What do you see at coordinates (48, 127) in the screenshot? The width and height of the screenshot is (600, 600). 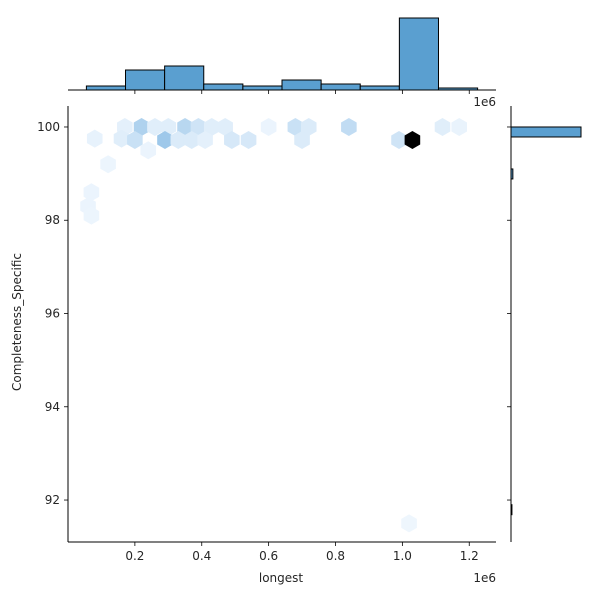 I see `y-tick-label-4: 100` at bounding box center [48, 127].